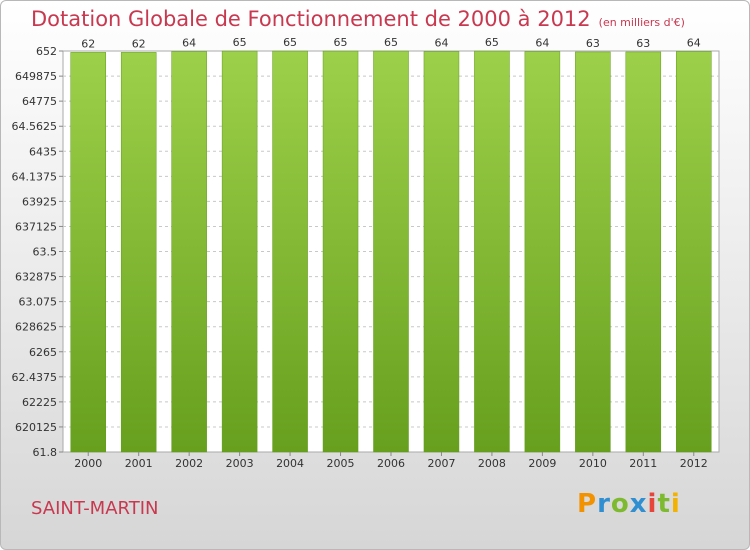 The image size is (750, 550). I want to click on logo-letter: P, so click(587, 504).